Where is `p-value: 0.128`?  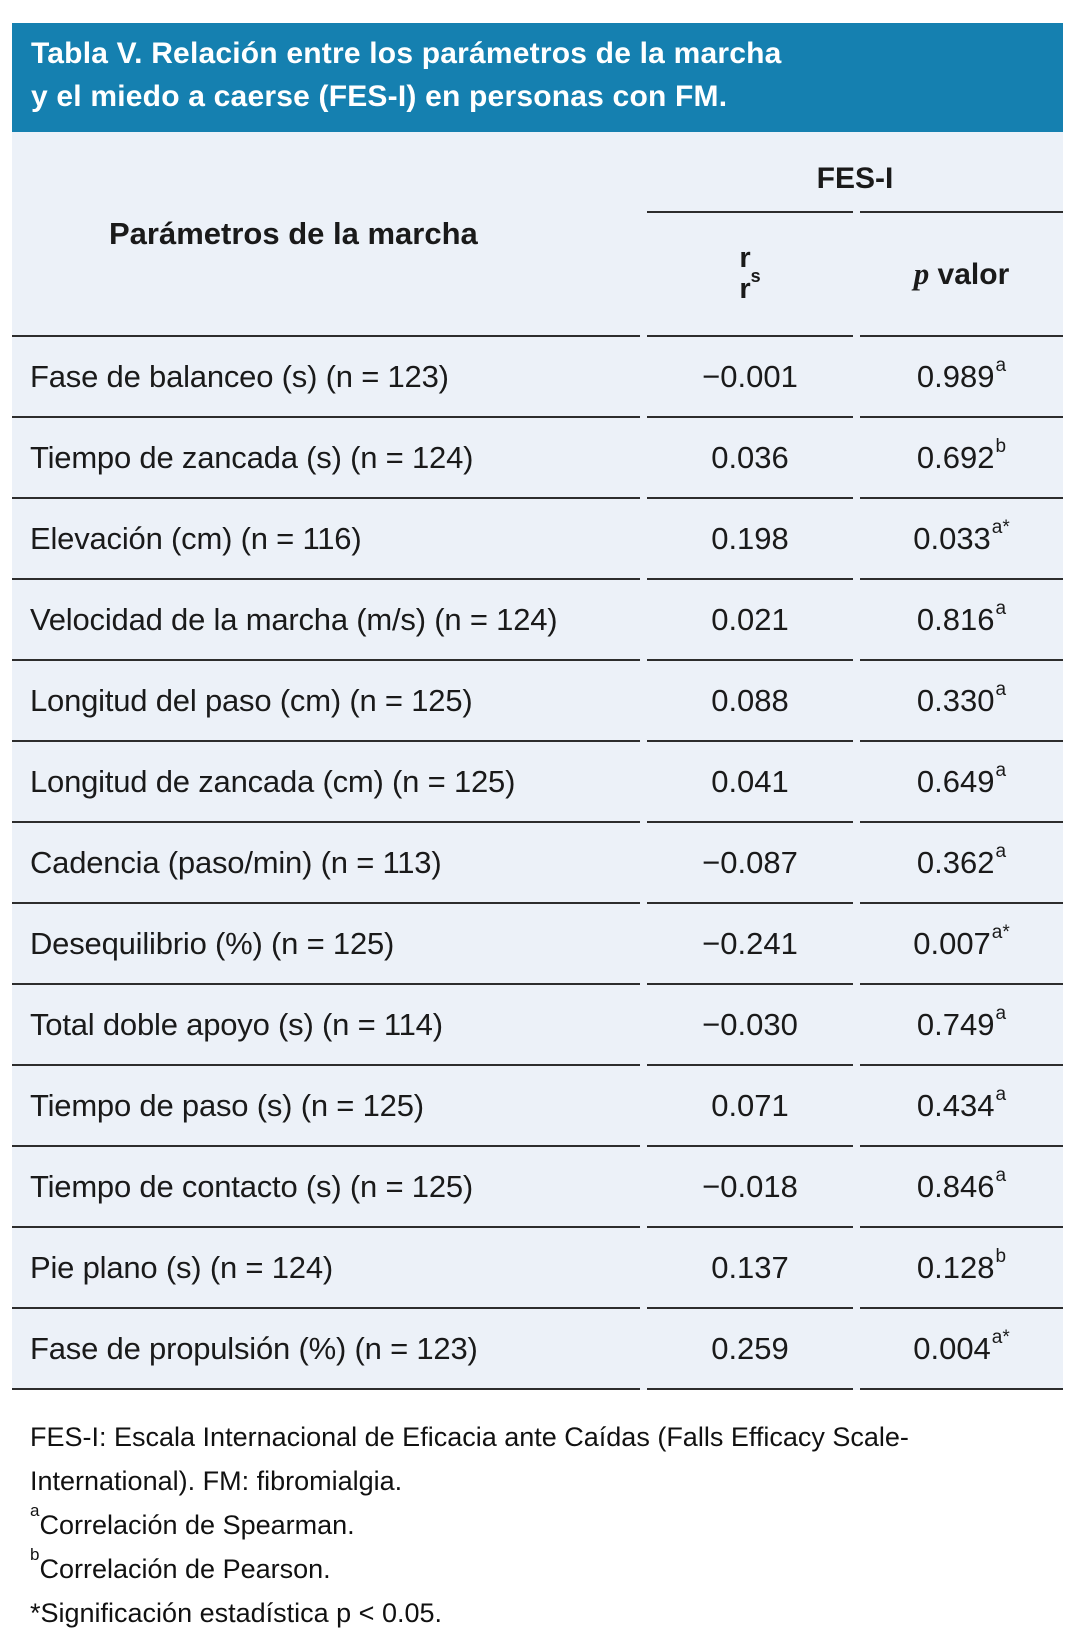 p-value: 0.128 is located at coordinates (955, 1267).